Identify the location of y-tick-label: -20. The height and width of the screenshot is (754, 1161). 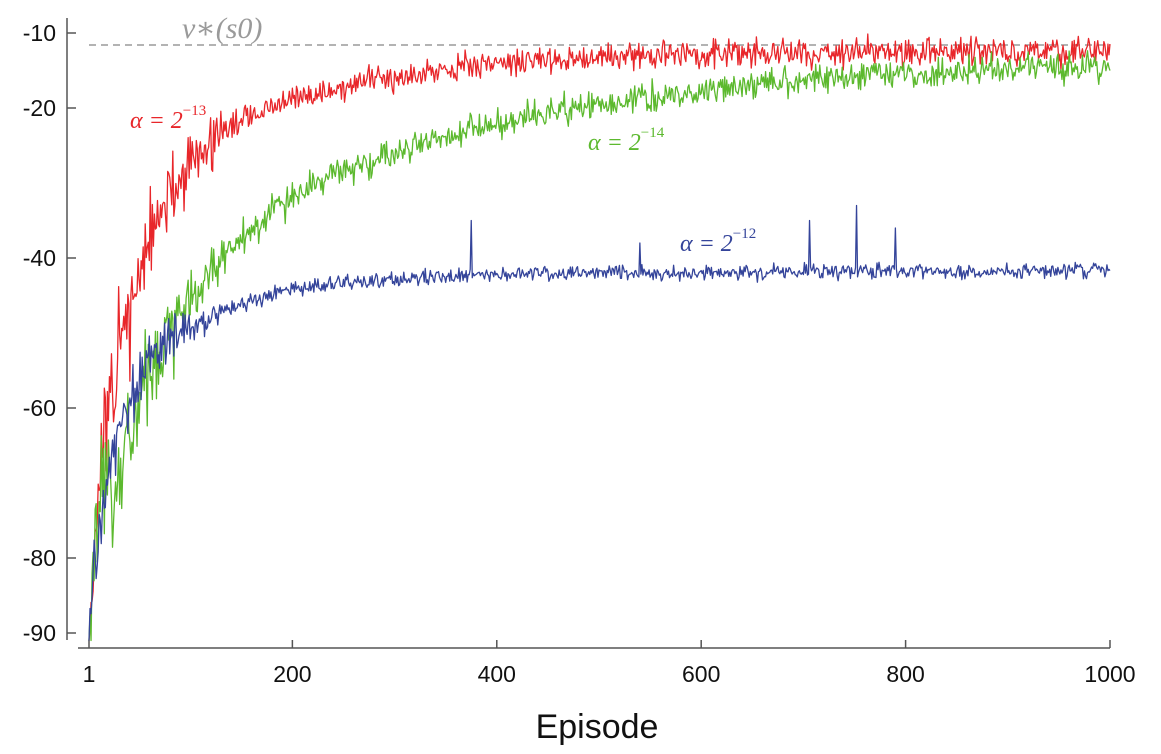
(39, 108).